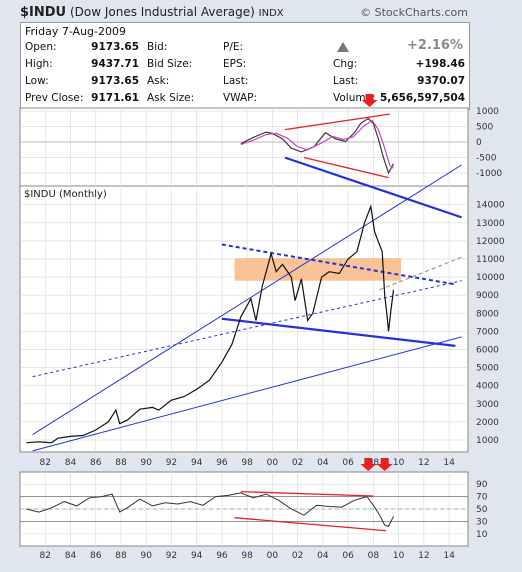 This screenshot has height=572, width=522. What do you see at coordinates (197, 556) in the screenshot?
I see `rsi-x-tick: 94` at bounding box center [197, 556].